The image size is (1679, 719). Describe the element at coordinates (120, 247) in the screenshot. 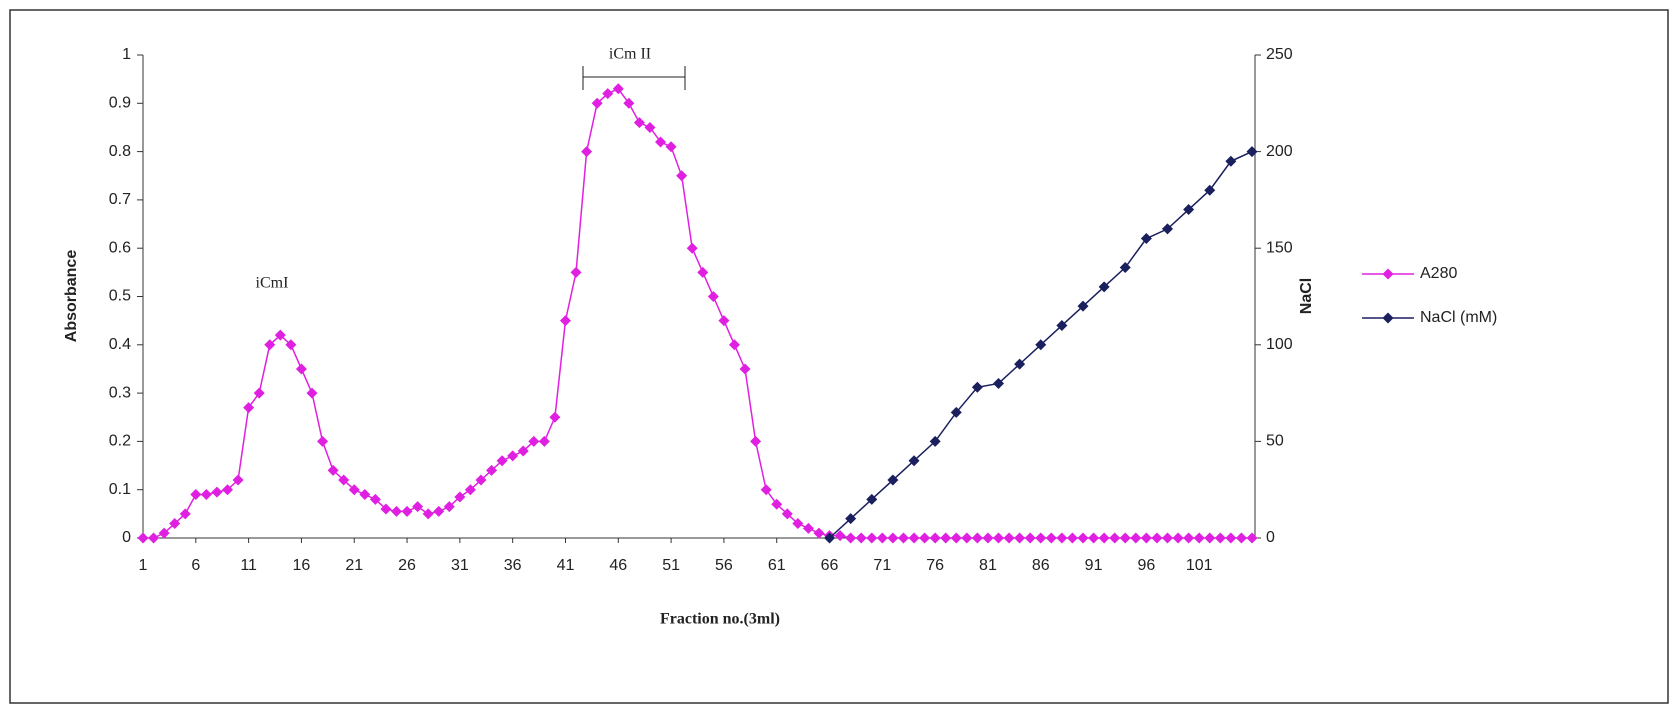

I see `y-tick-label: 0.6` at that location.